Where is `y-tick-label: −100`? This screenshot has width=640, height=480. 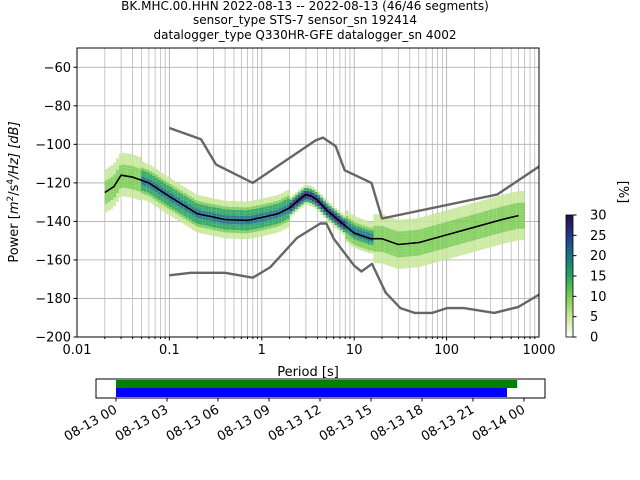 y-tick-label: −100 is located at coordinates (53, 145).